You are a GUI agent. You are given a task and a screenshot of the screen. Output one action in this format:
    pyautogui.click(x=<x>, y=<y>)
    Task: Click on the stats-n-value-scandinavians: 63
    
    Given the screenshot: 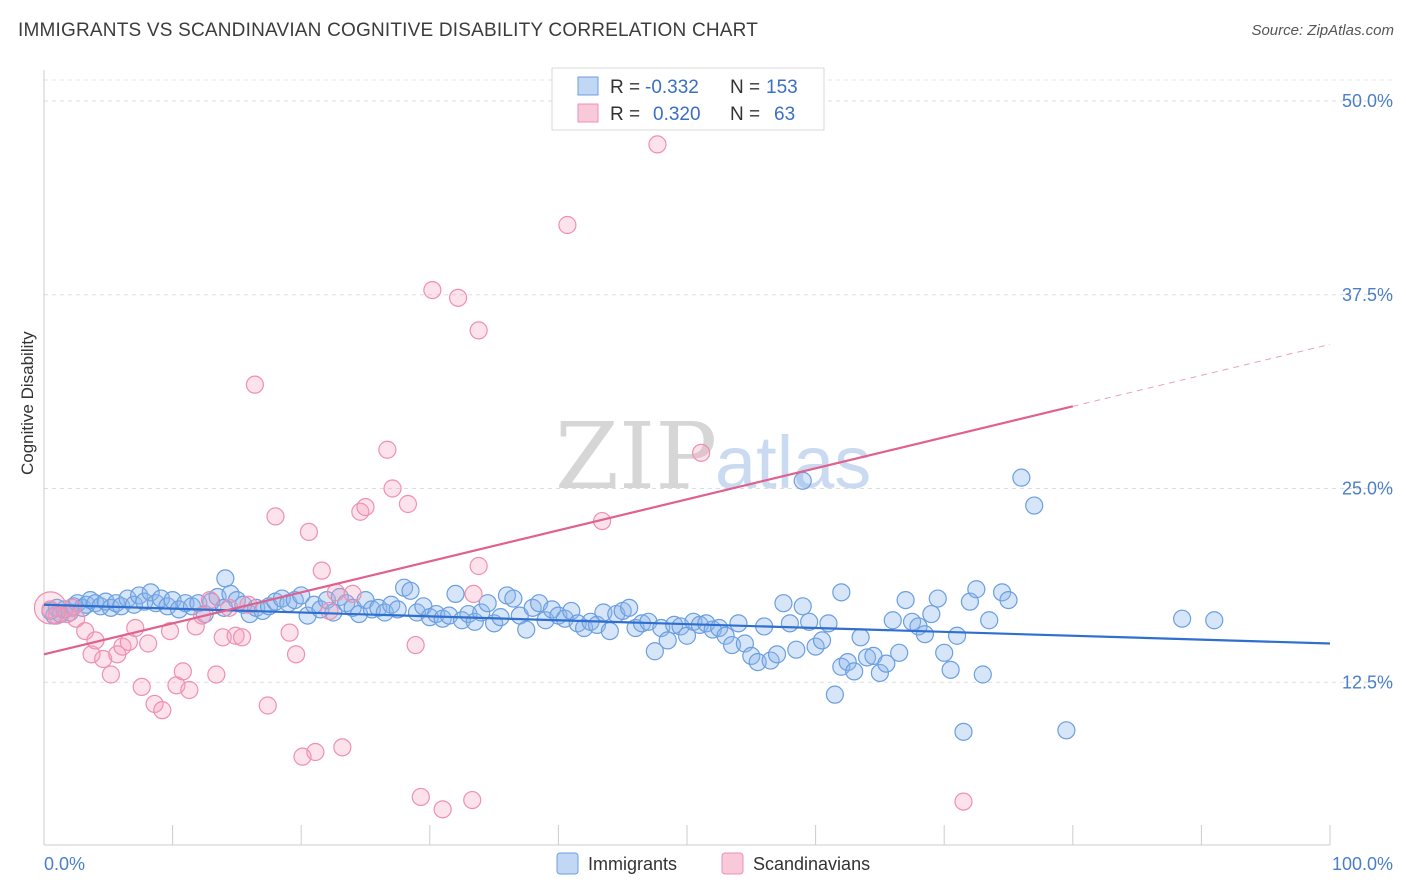 What is the action you would take?
    pyautogui.click(x=784, y=114)
    